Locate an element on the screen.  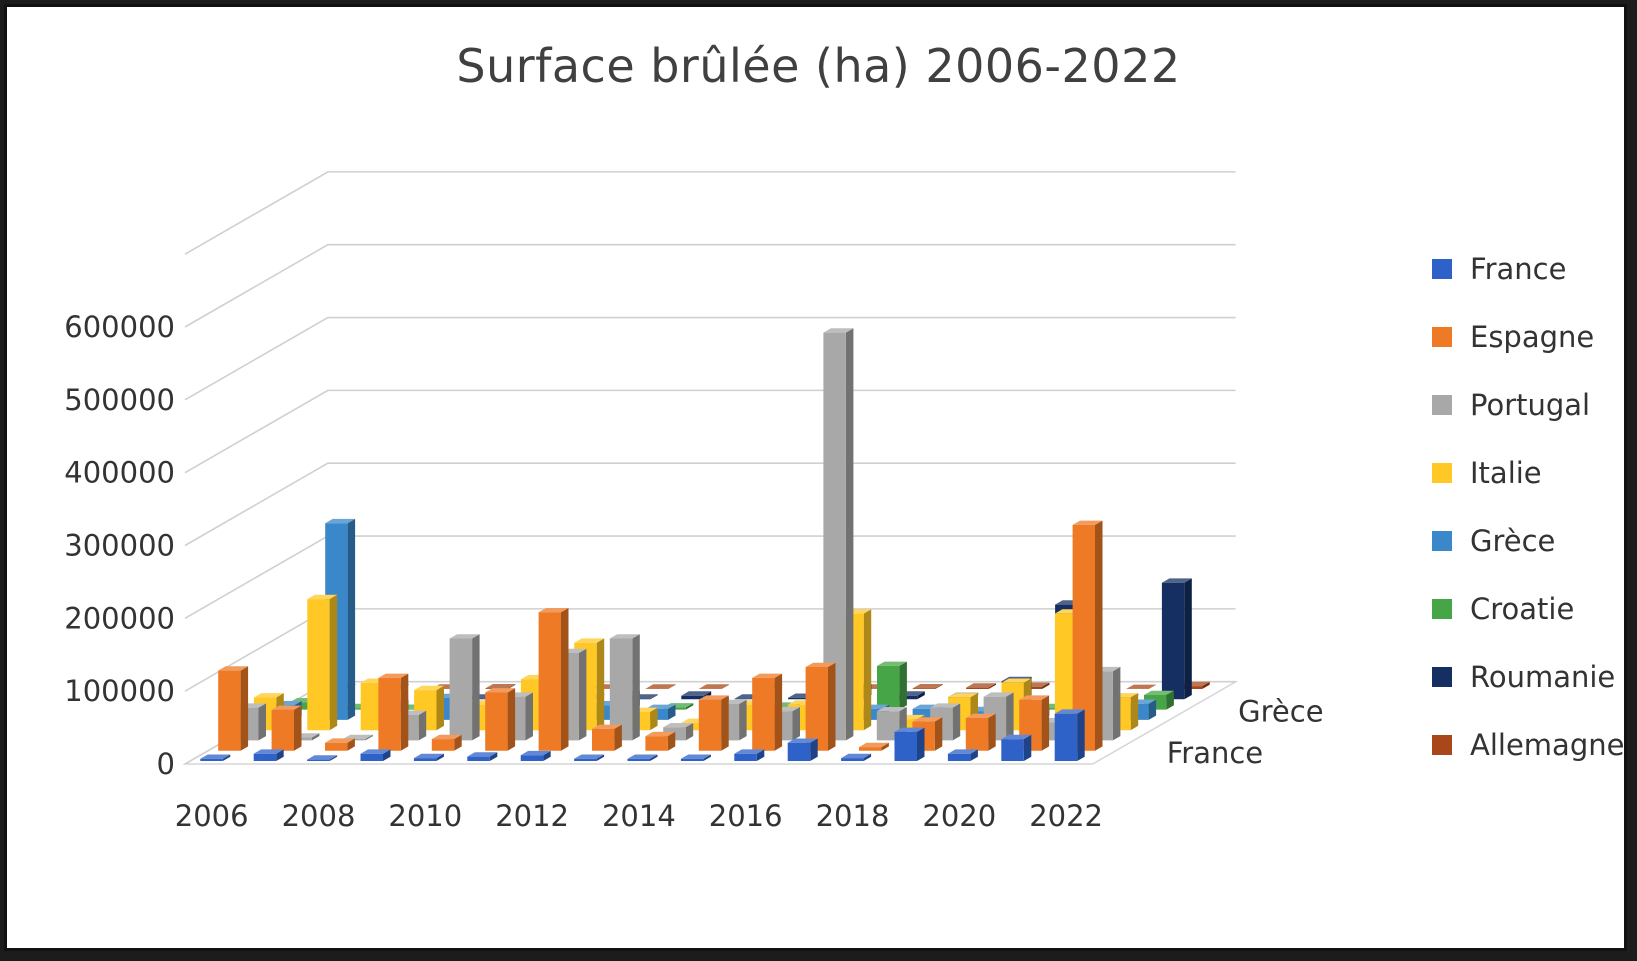
depth-tick-label: France is located at coordinates (1215, 753).